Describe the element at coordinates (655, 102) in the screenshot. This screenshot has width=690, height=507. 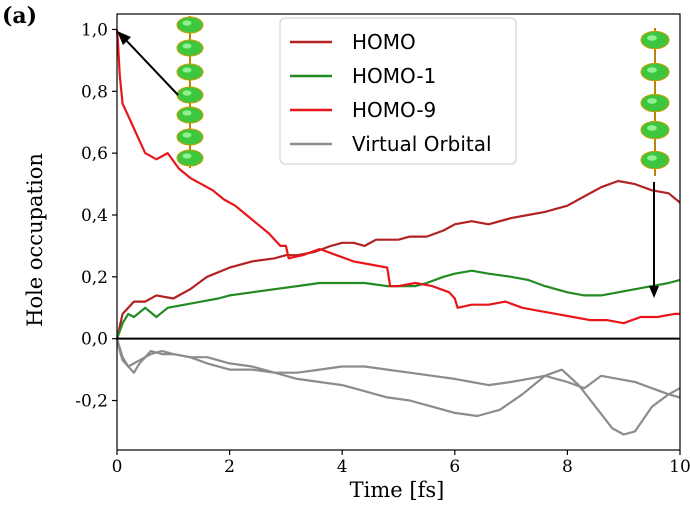
I see `molecule-orbital-right-icon` at that location.